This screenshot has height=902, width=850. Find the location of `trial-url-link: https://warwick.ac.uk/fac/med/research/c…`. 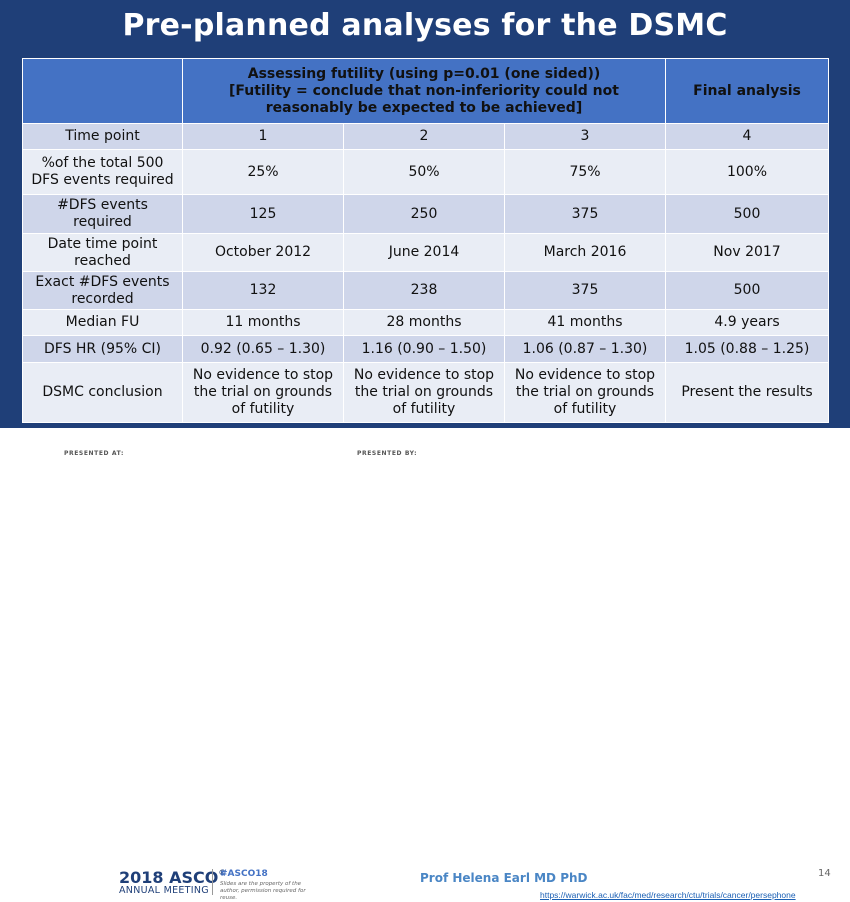

trial-url-link: https://warwick.ac.uk/fac/med/research/c… is located at coordinates (668, 895).